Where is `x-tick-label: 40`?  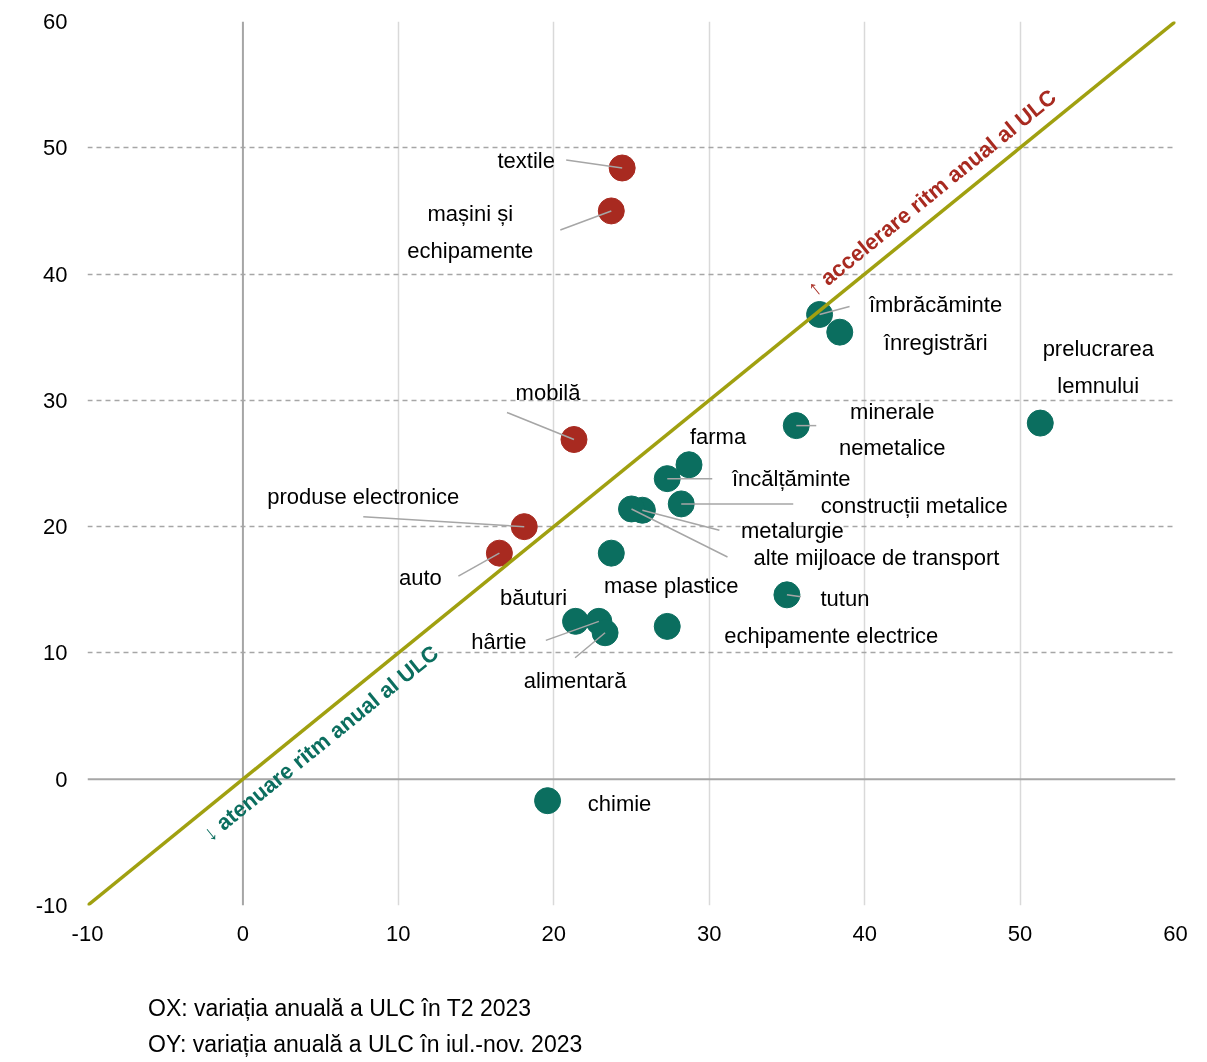 x-tick-label: 40 is located at coordinates (864, 933).